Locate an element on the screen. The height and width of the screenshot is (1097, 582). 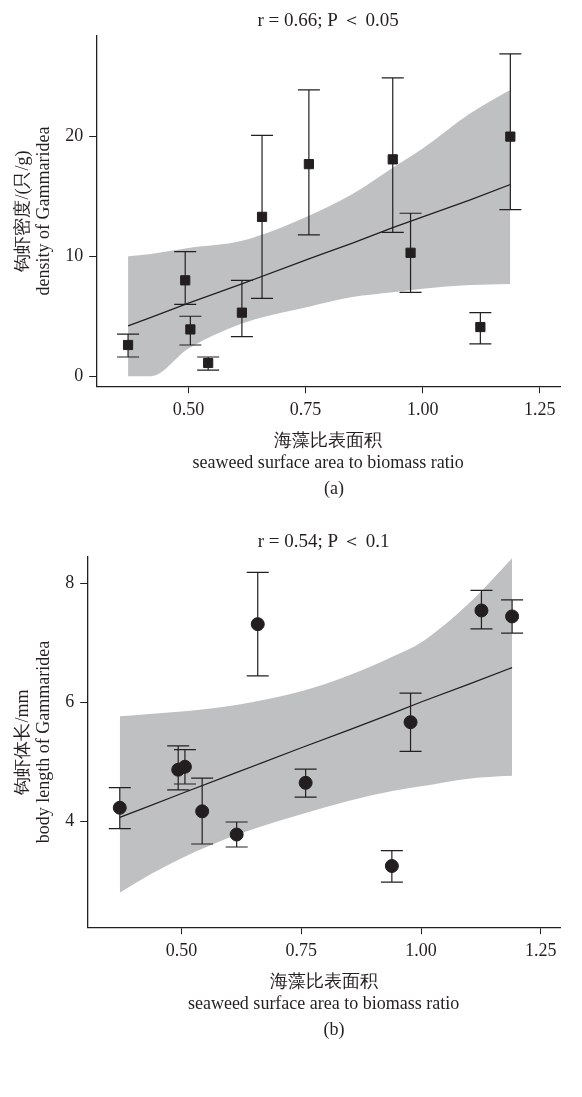
y-tick-label: 6 is located at coordinates (70, 701).